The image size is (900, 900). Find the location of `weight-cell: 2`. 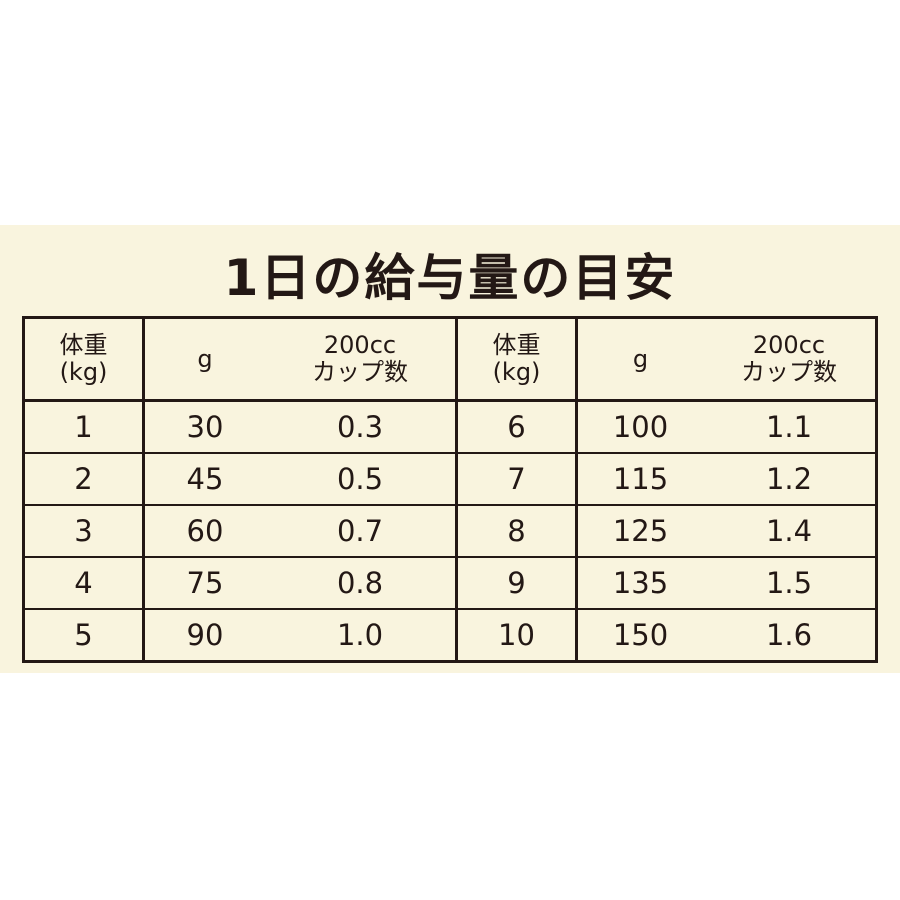

weight-cell: 2 is located at coordinates (83, 478).